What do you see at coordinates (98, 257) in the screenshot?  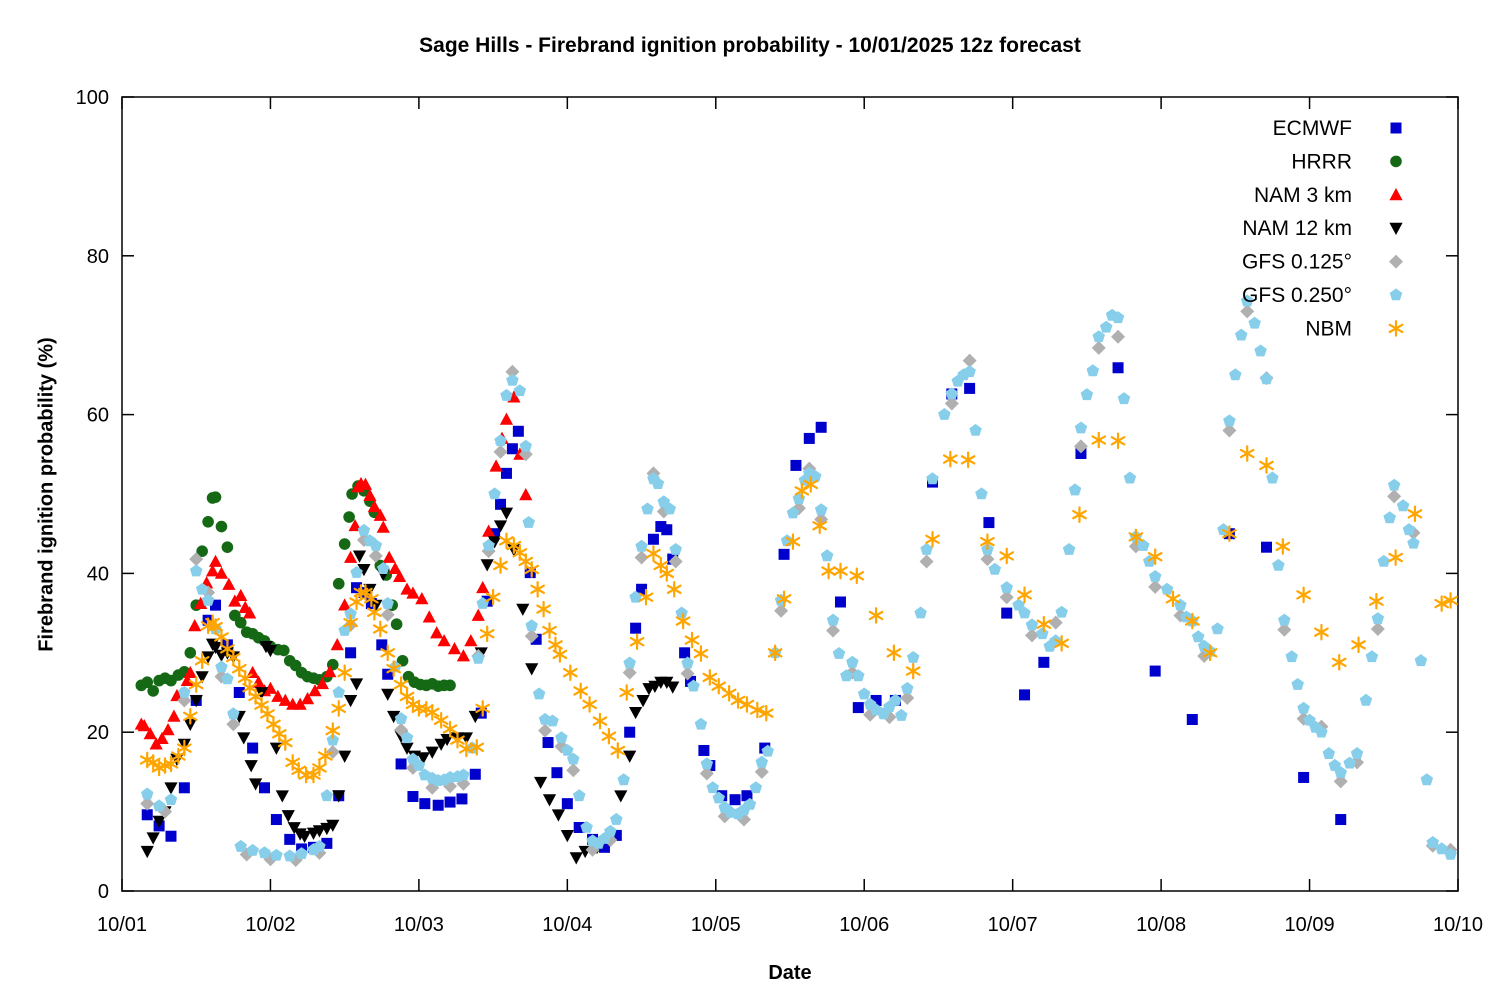 I see `y-tick-label: 80` at bounding box center [98, 257].